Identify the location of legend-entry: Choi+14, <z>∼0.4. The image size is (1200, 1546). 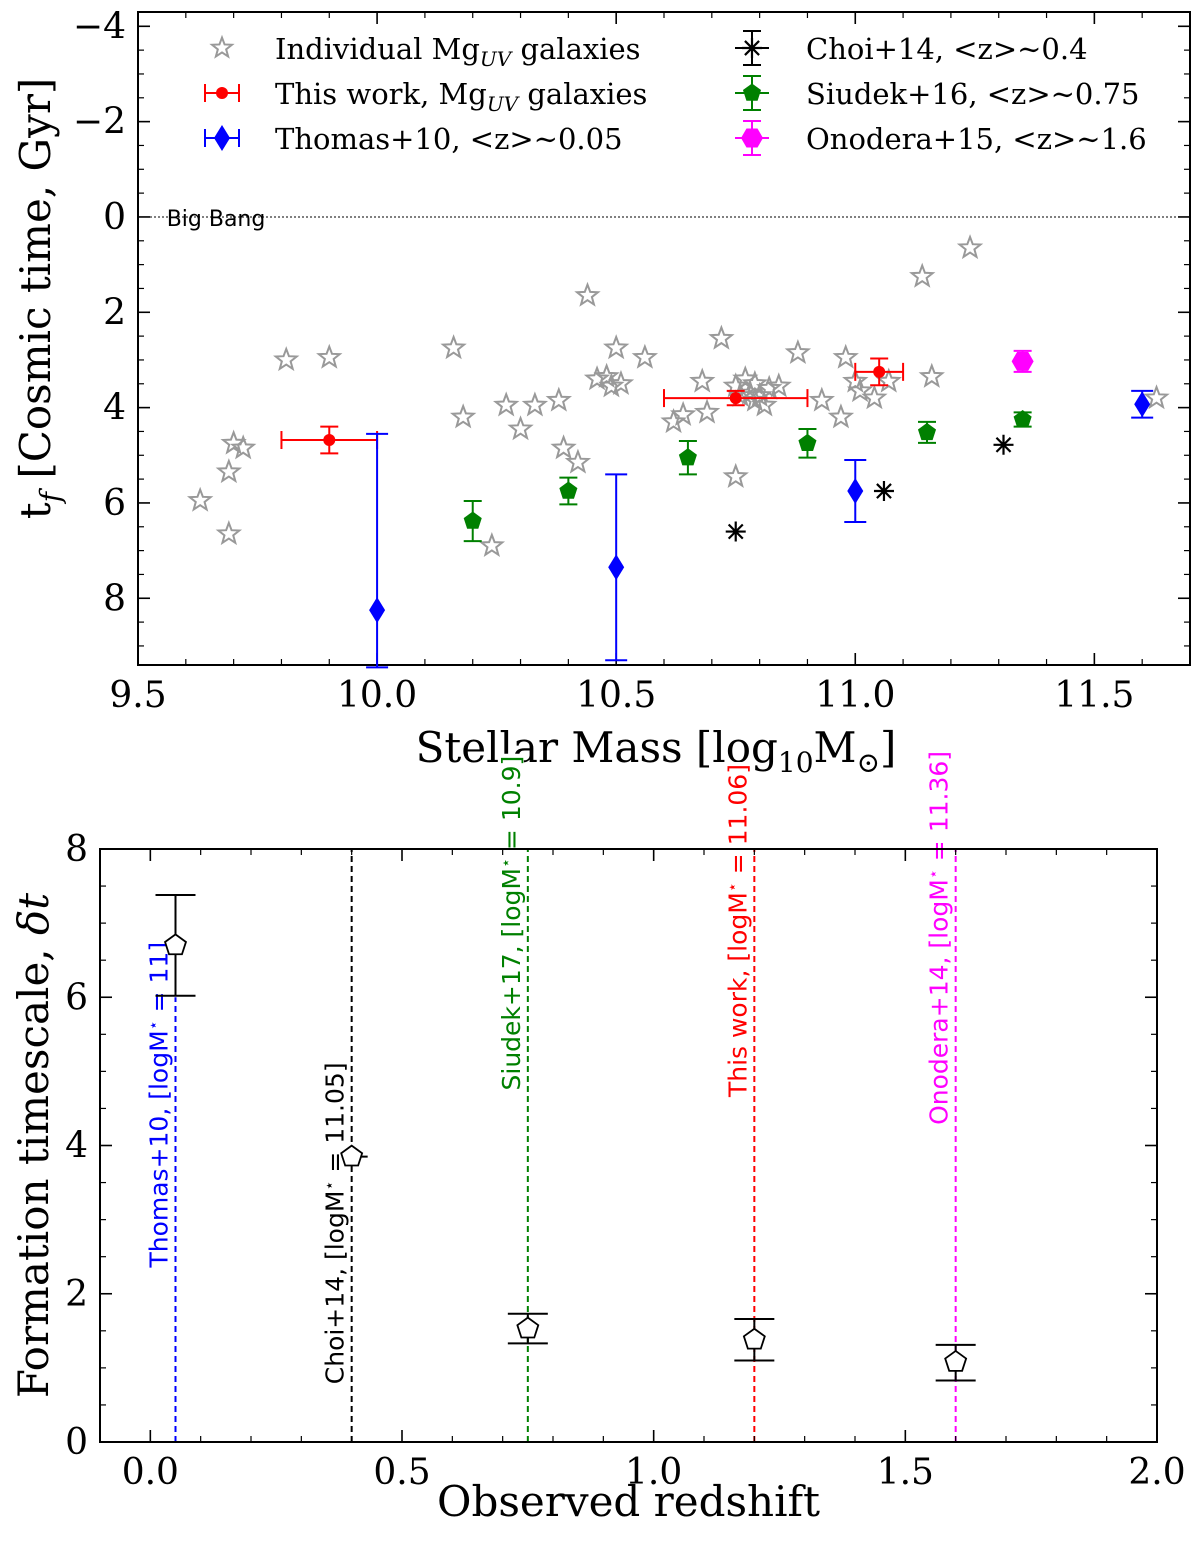
(911, 48).